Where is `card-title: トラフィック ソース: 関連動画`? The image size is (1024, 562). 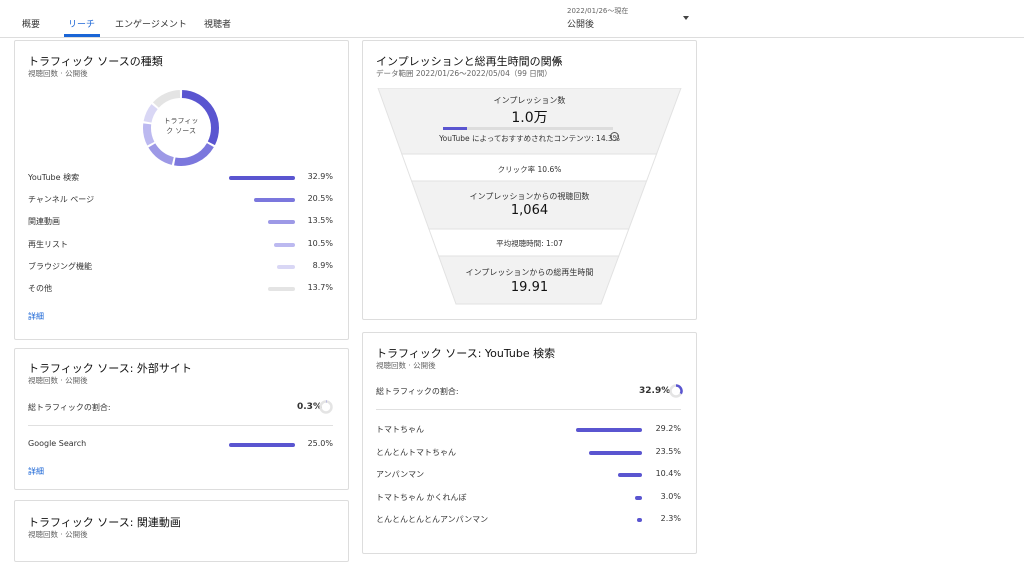
card-title: トラフィック ソース: 関連動画 is located at coordinates (104, 522).